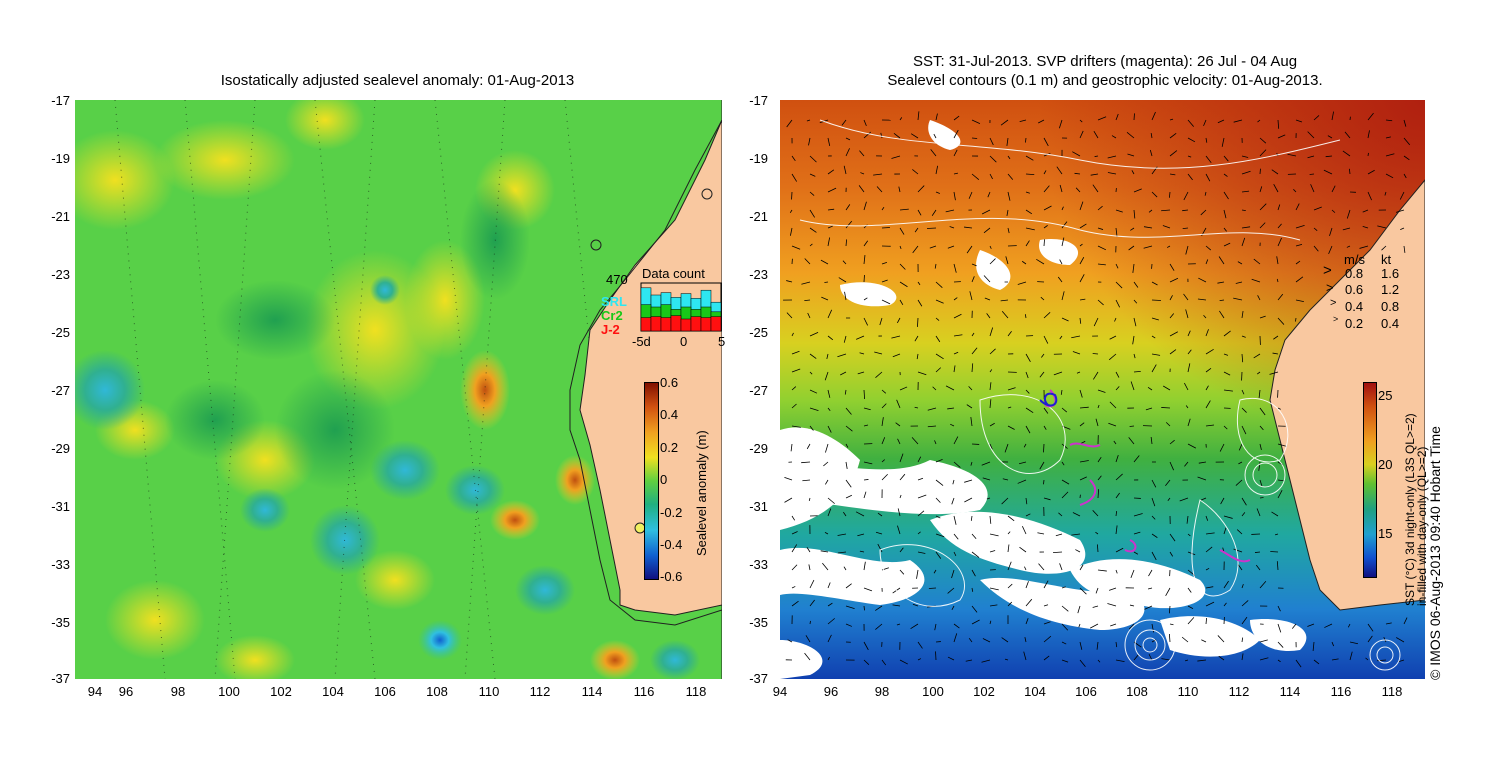 The image size is (1500, 780). Describe the element at coordinates (1330, 287) in the screenshot. I see `velocity-arrow-icon: >` at that location.